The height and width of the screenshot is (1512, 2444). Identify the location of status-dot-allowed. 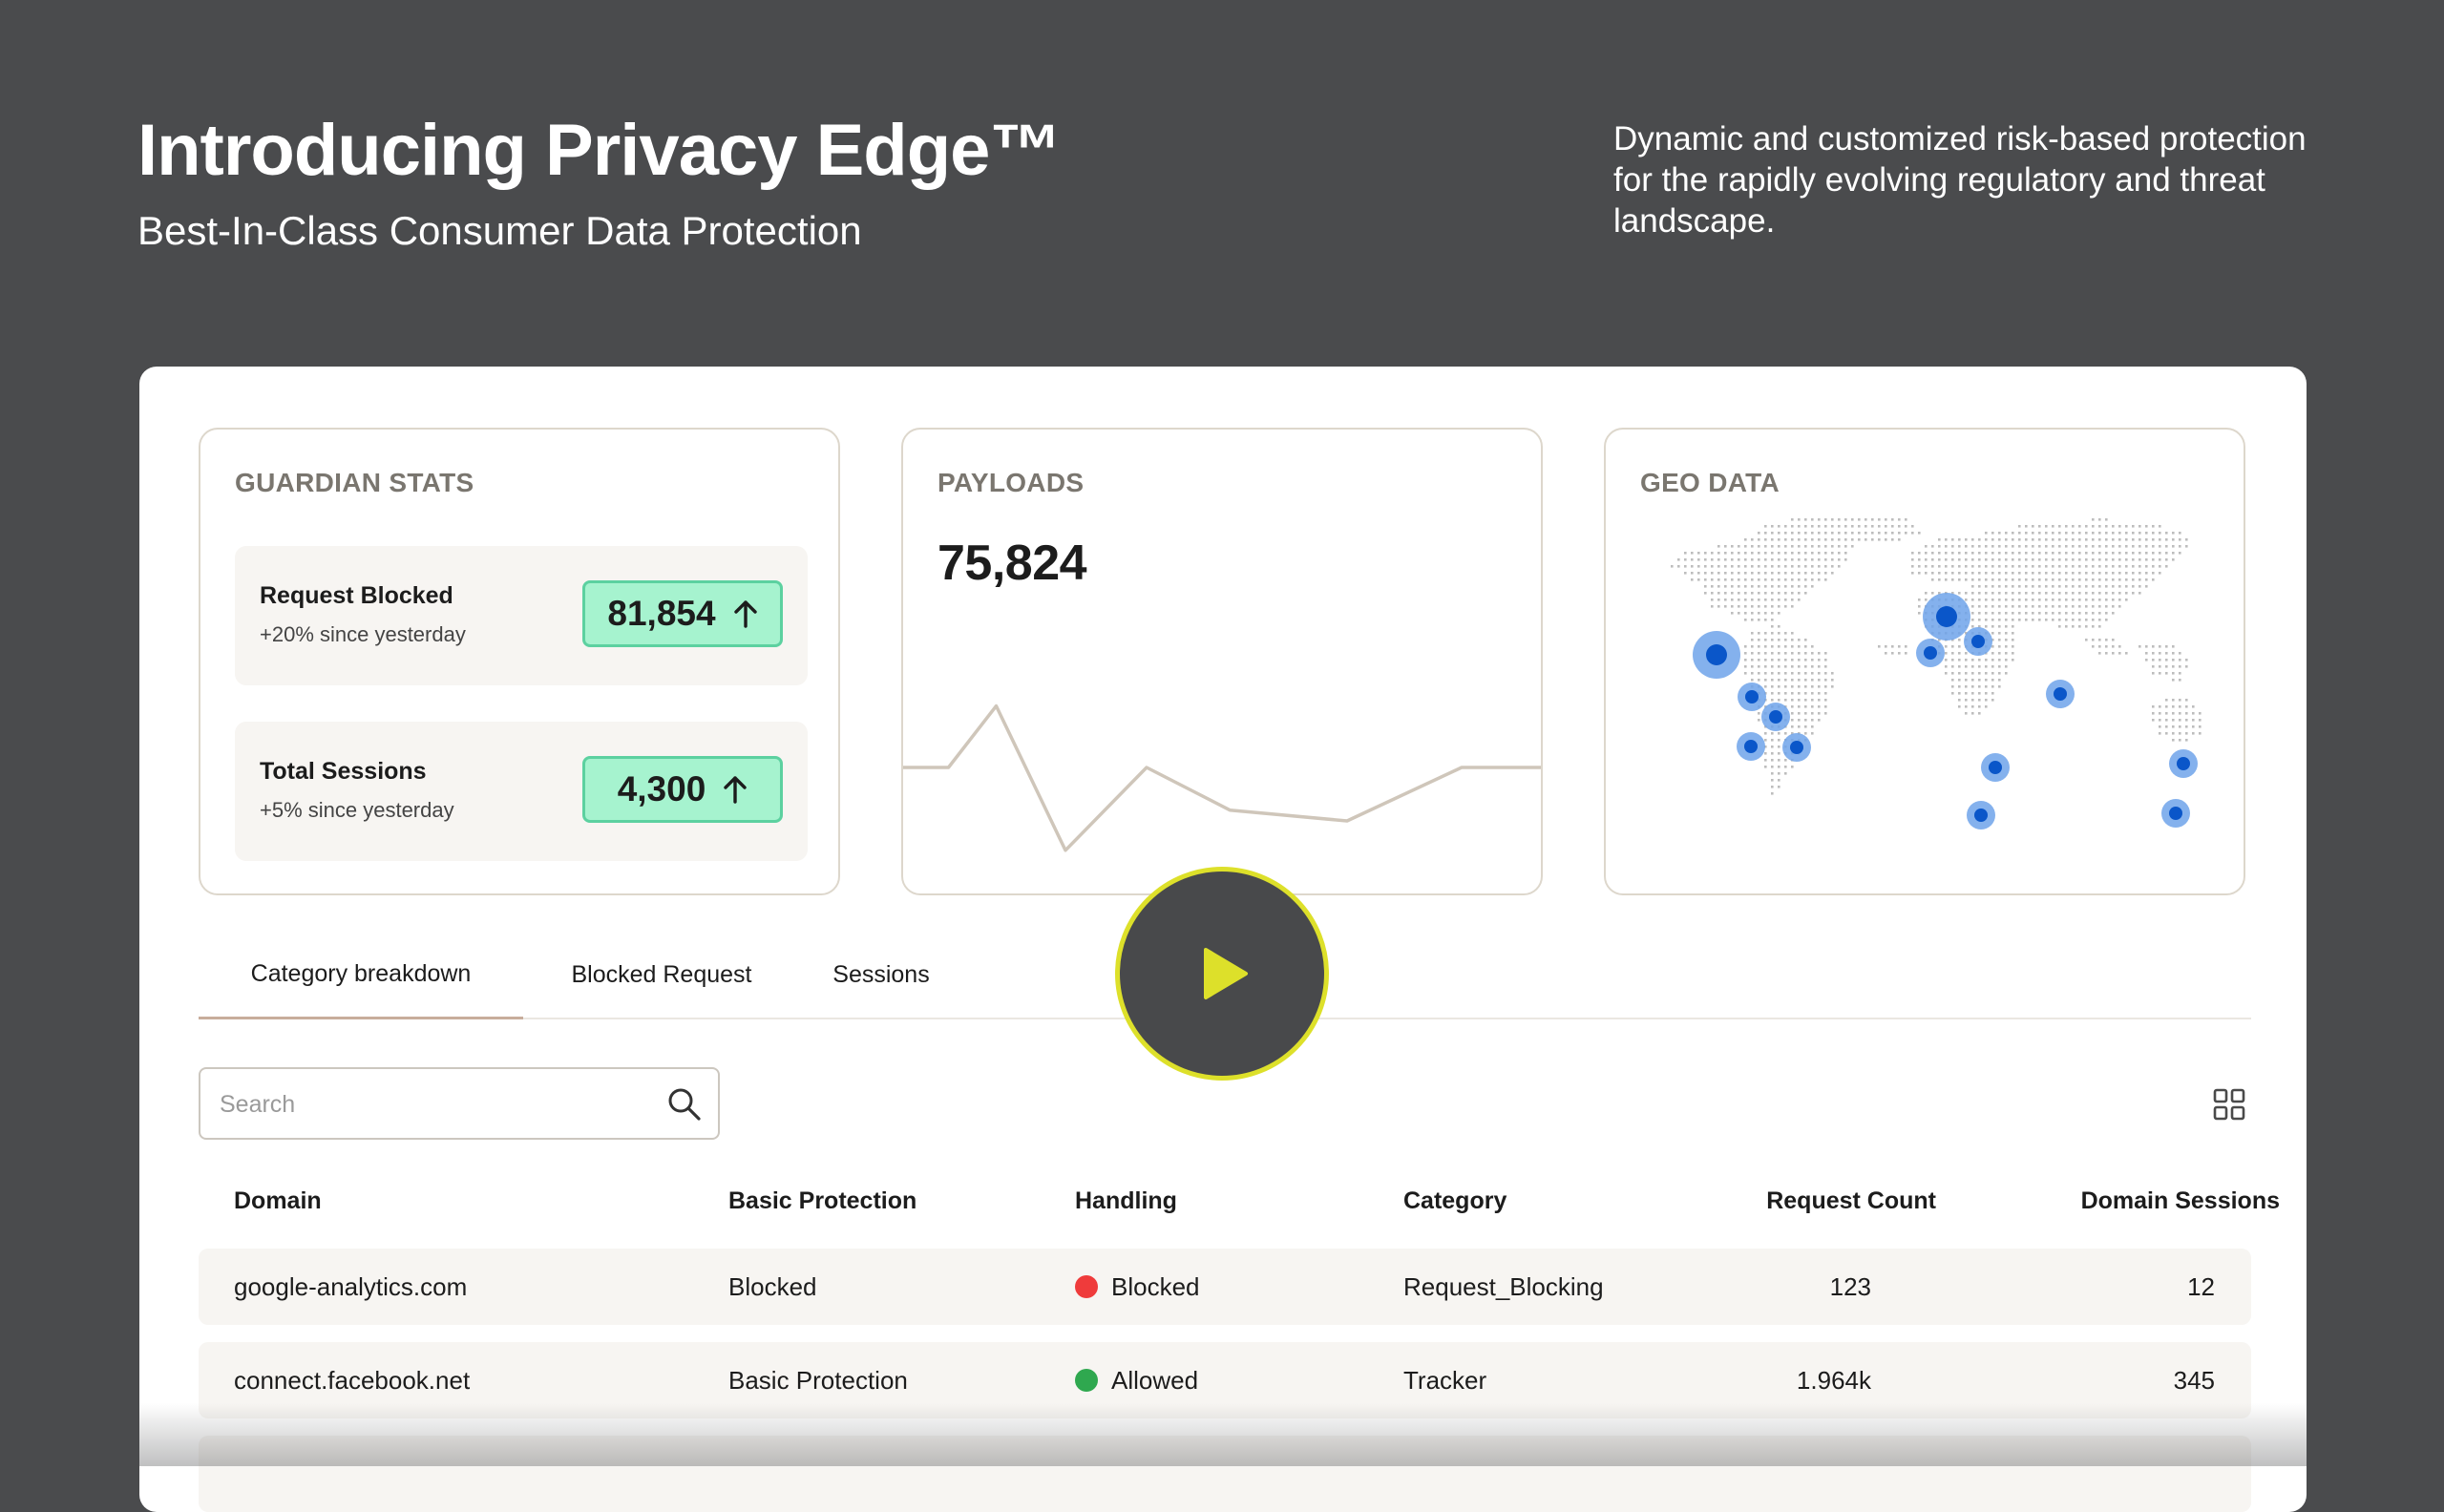
(1087, 1381).